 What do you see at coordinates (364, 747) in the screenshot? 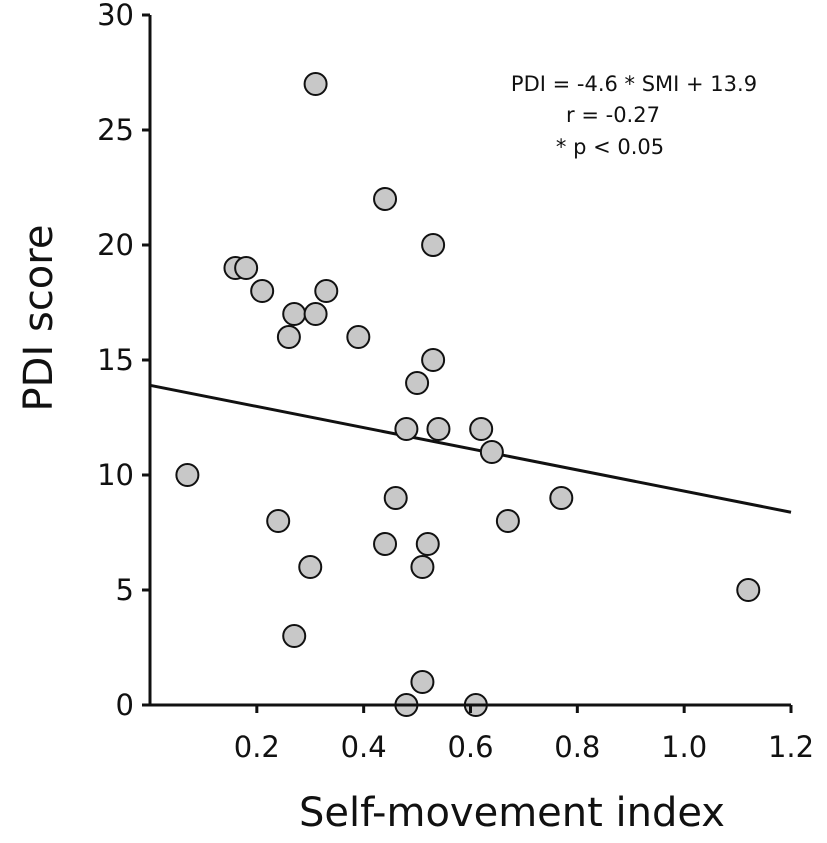
I see `x-tick-label: 0.4` at bounding box center [364, 747].